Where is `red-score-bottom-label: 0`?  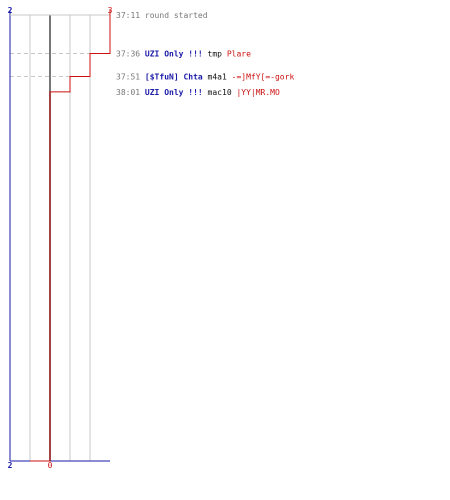
red-score-bottom-label: 0 is located at coordinates (50, 465).